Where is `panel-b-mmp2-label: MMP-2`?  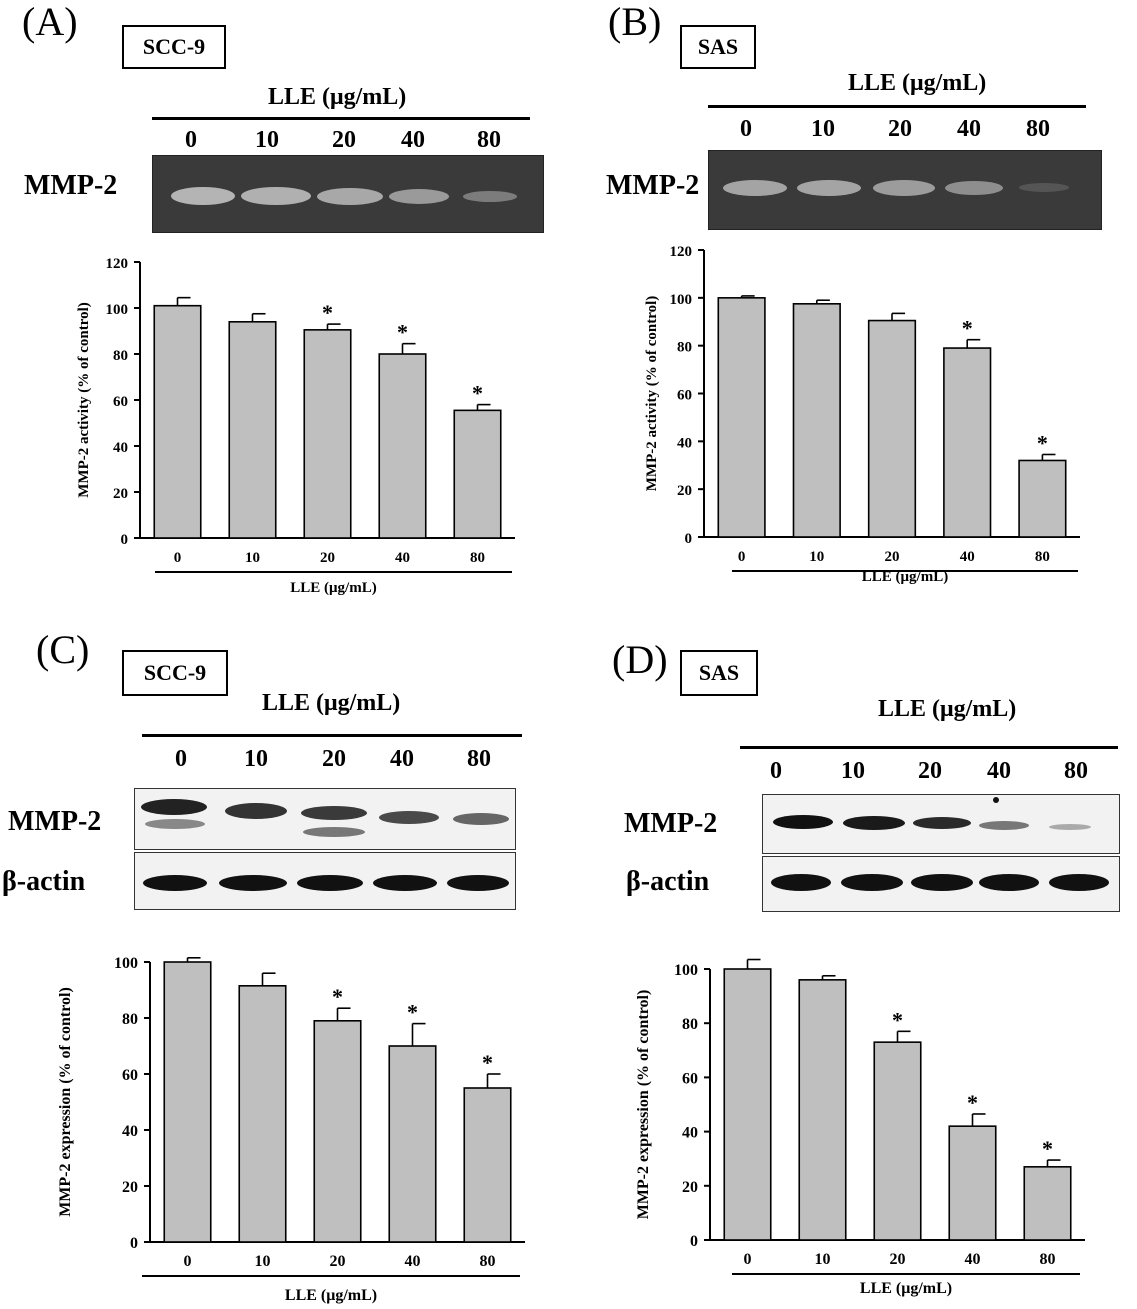 panel-b-mmp2-label: MMP-2 is located at coordinates (653, 185).